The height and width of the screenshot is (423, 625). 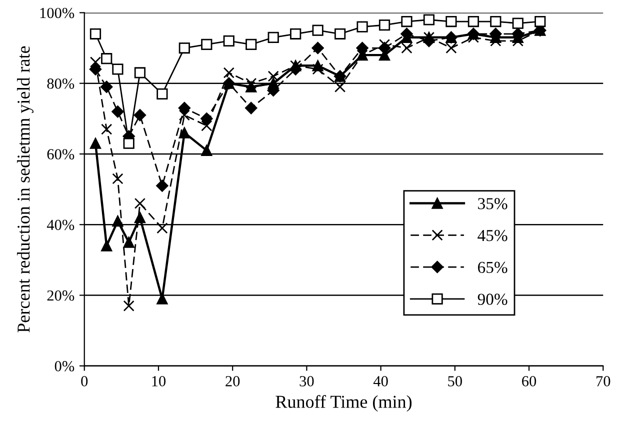 What do you see at coordinates (380, 381) in the screenshot?
I see `x-tick-label: 40` at bounding box center [380, 381].